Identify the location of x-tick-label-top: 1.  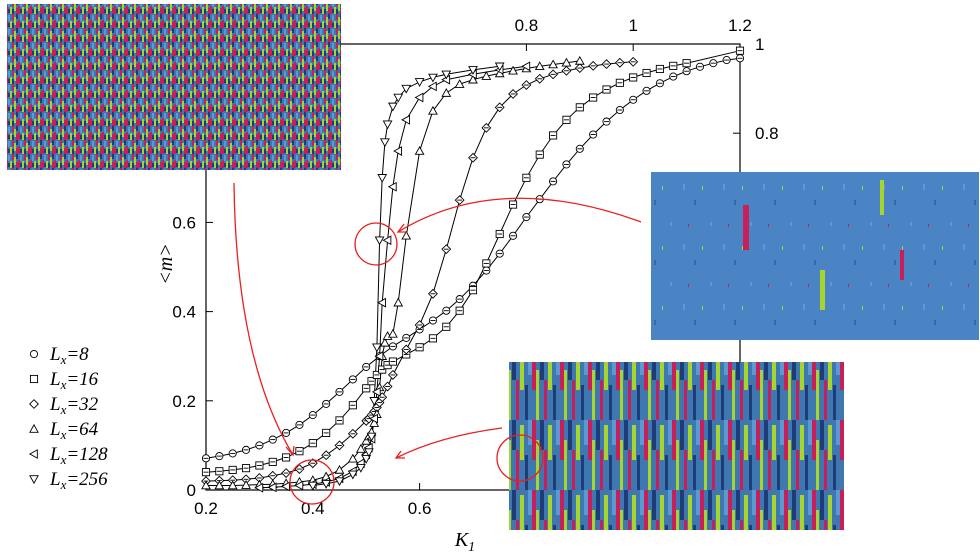
(632, 25).